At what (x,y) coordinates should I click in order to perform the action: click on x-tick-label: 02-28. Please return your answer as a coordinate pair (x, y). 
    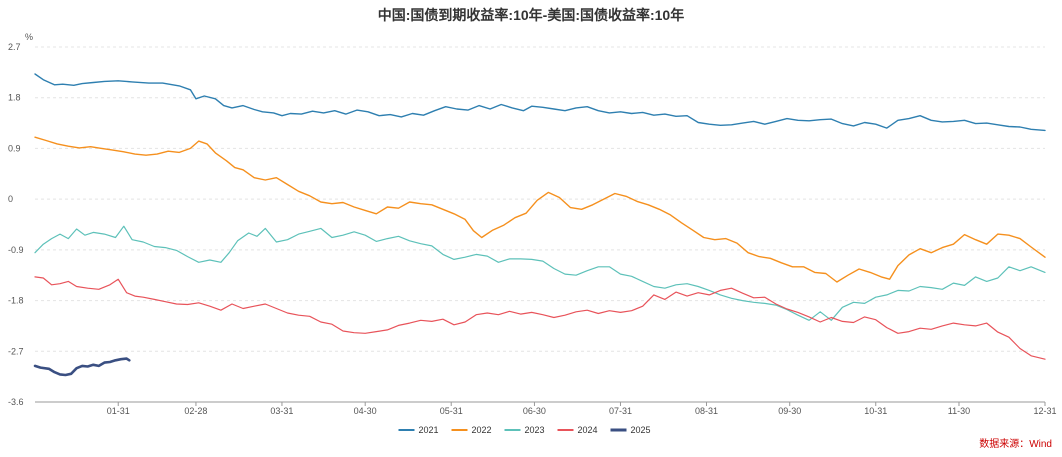
    Looking at the image, I should click on (195, 411).